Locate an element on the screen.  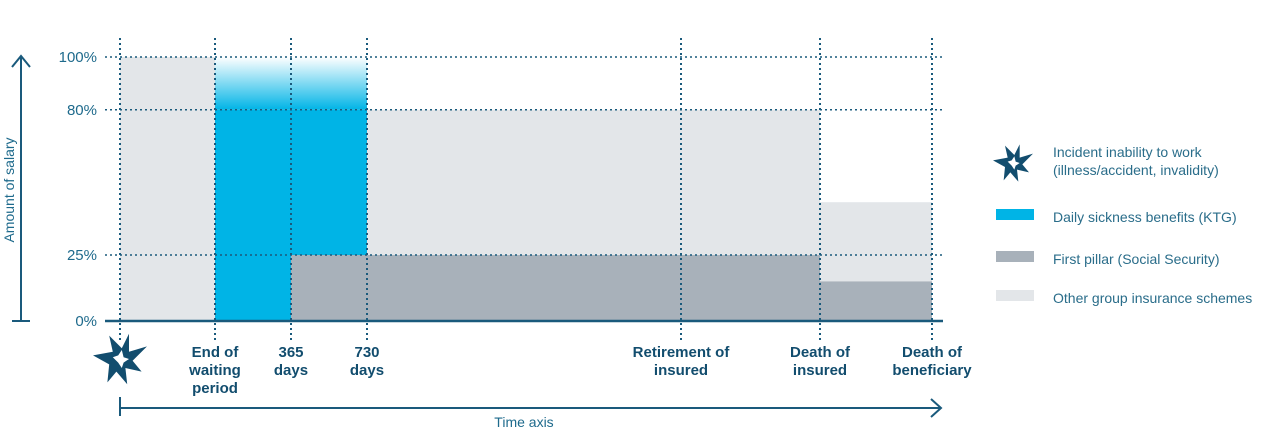
legend-item-other: Other group insurance schemes is located at coordinates (1124, 298).